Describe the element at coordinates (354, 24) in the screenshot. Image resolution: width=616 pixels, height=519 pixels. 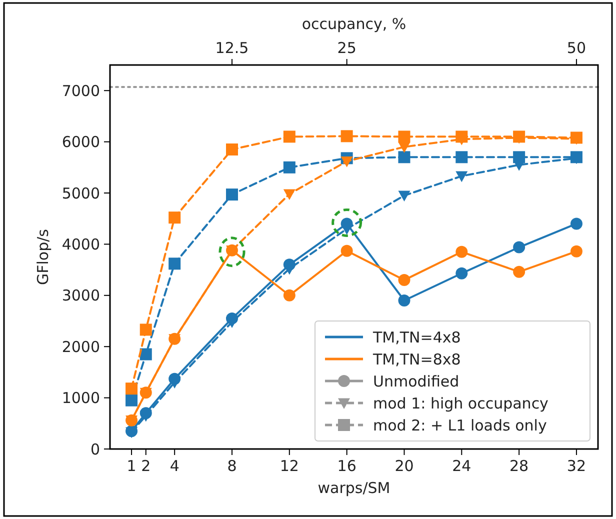
I see `x2-axis-title: occupancy, %` at that location.